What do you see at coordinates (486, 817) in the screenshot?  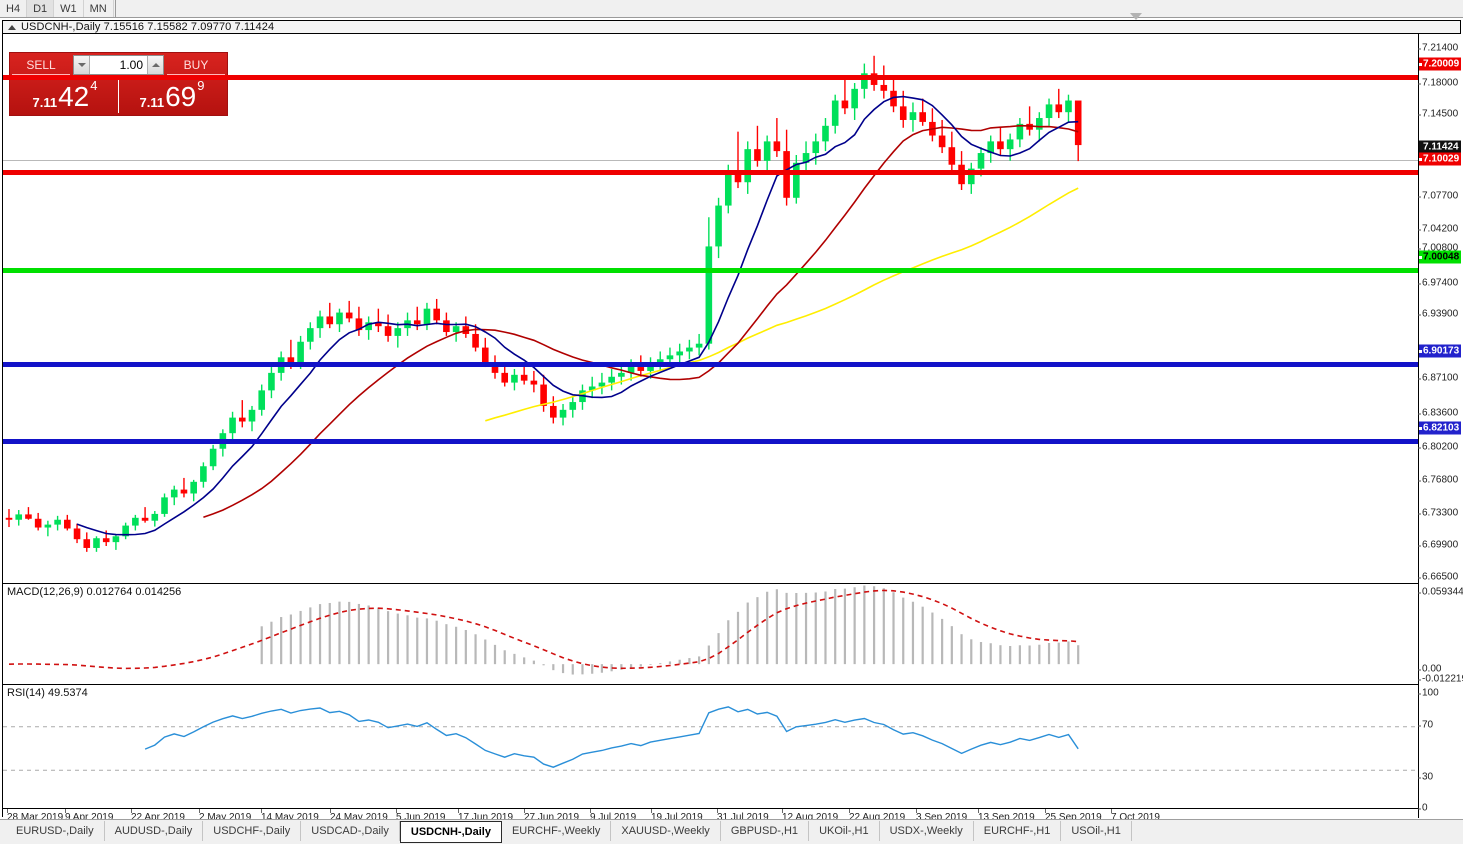 I see `time-label: 17 Jun 2019` at bounding box center [486, 817].